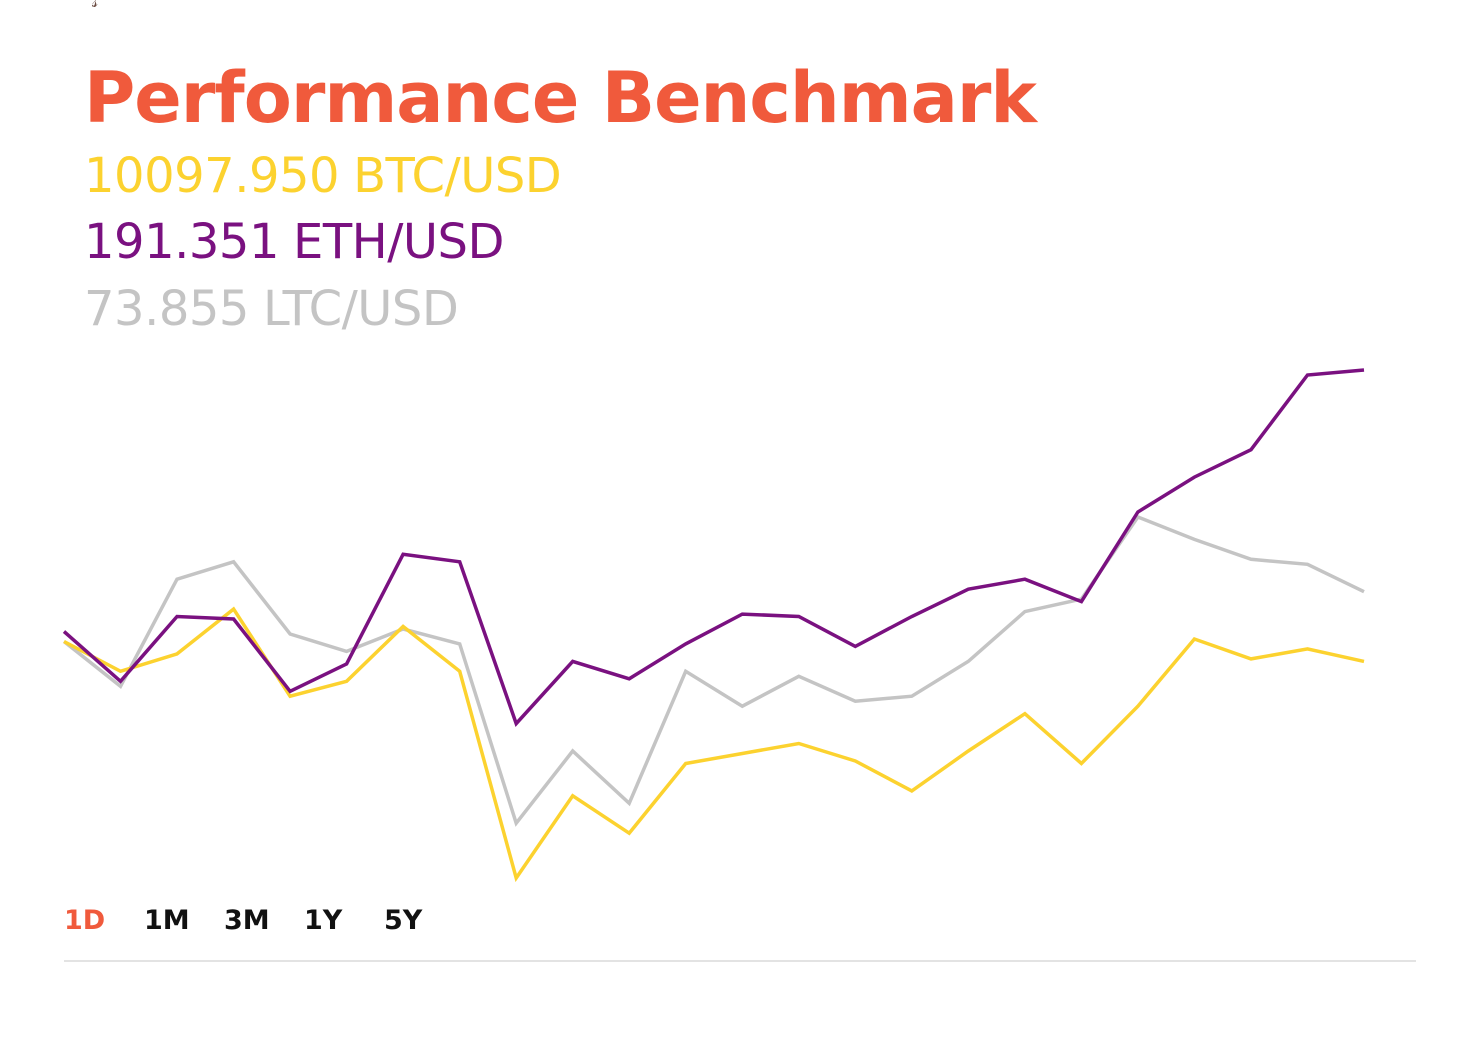 This screenshot has width=1464, height=1038. I want to click on ticker-eth: 191.351 ETH/USD, so click(294, 242).